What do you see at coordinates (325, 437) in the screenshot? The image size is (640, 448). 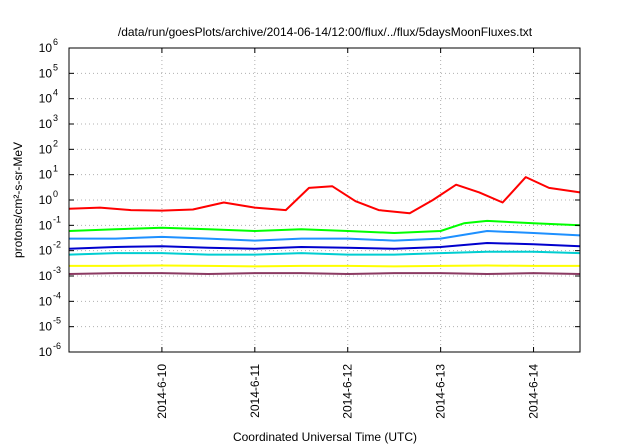 I see `x-axis-label: Coordinated Universal Time (UTC)` at bounding box center [325, 437].